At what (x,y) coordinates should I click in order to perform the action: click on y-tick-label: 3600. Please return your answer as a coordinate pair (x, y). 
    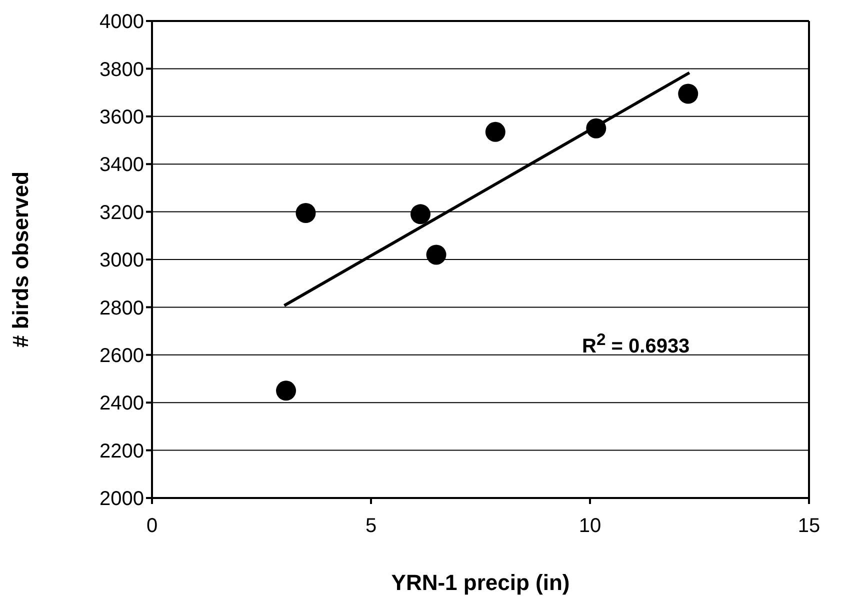
    Looking at the image, I should click on (122, 117).